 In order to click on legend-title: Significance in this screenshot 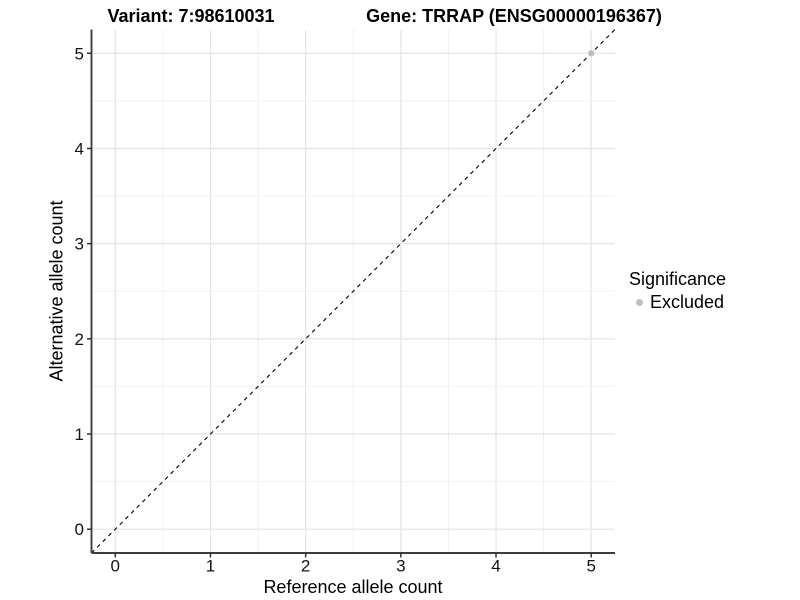, I will do `click(678, 279)`.